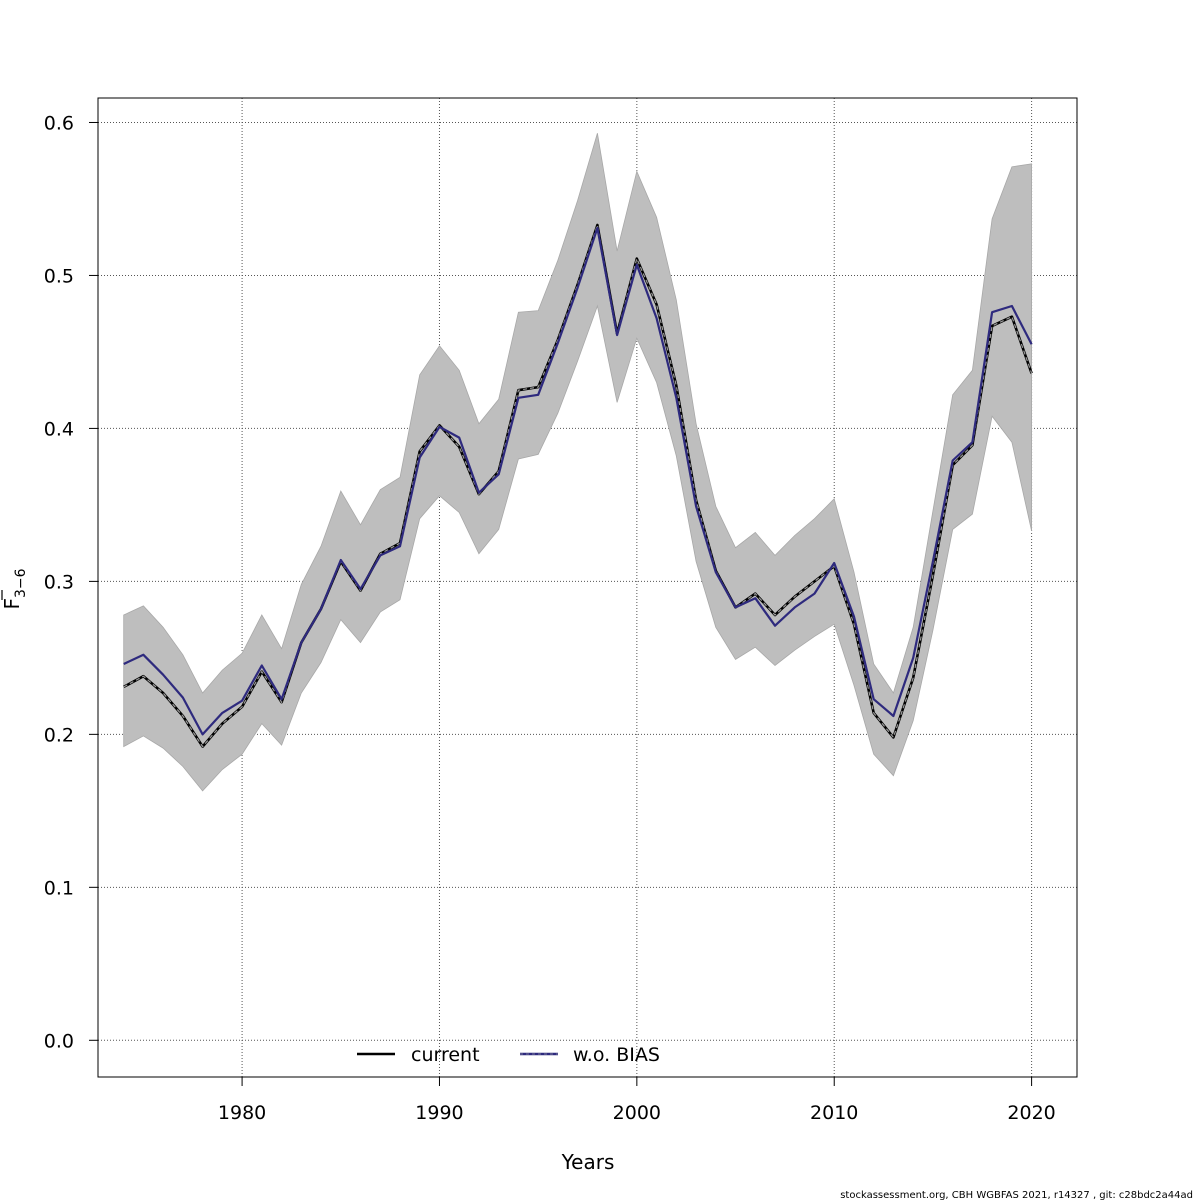 Image resolution: width=1200 pixels, height=1200 pixels. What do you see at coordinates (588, 1162) in the screenshot?
I see `x-axis-title: Years` at bounding box center [588, 1162].